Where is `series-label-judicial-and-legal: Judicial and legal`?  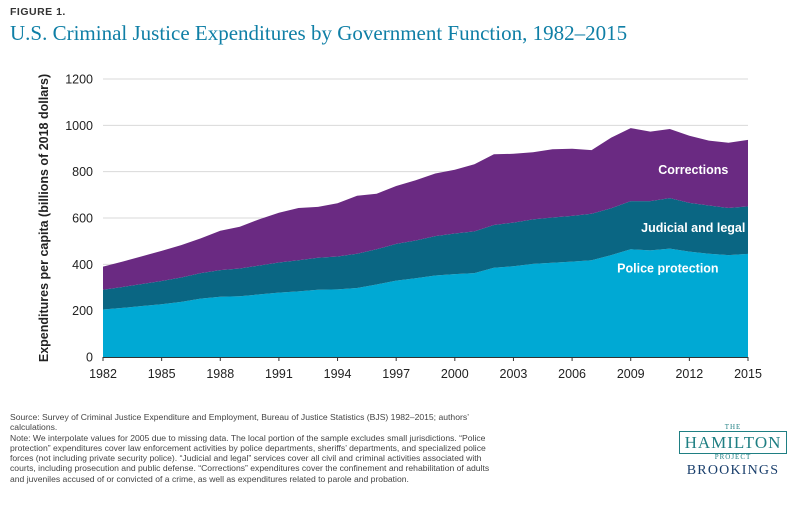
series-label-judicial-and-legal: Judicial and legal is located at coordinates (693, 228).